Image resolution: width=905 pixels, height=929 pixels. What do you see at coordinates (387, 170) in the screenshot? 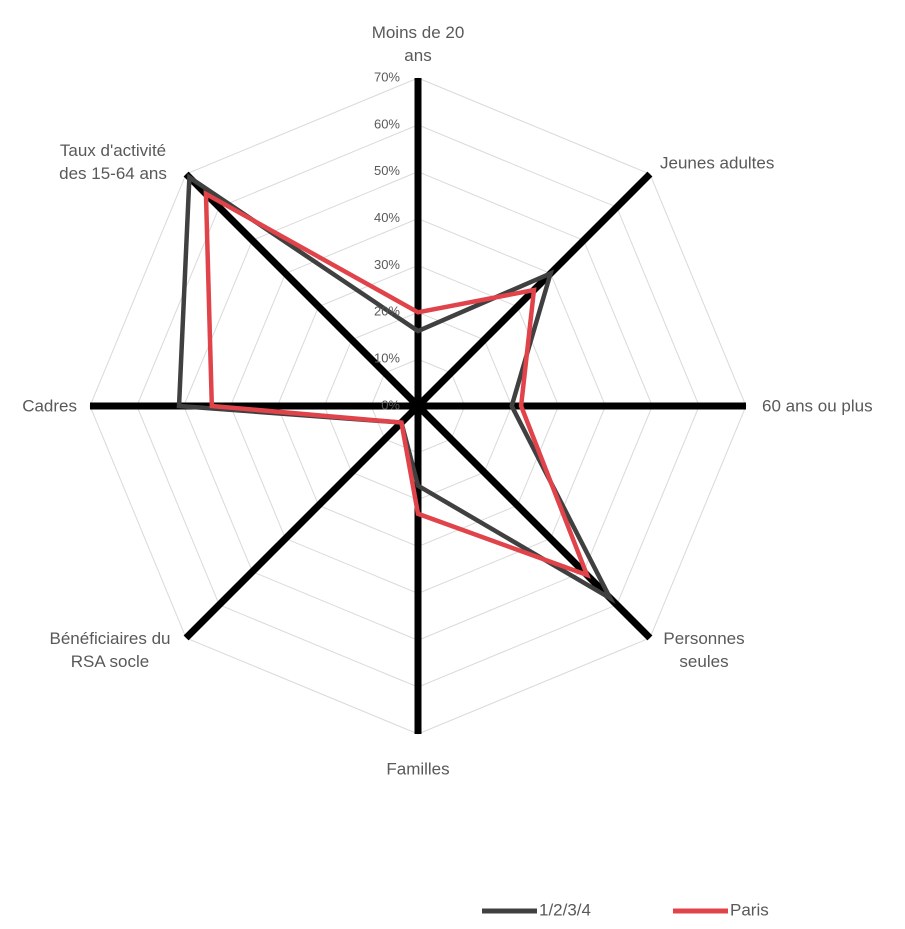
I see `y-tick-label: 50%` at bounding box center [387, 170].